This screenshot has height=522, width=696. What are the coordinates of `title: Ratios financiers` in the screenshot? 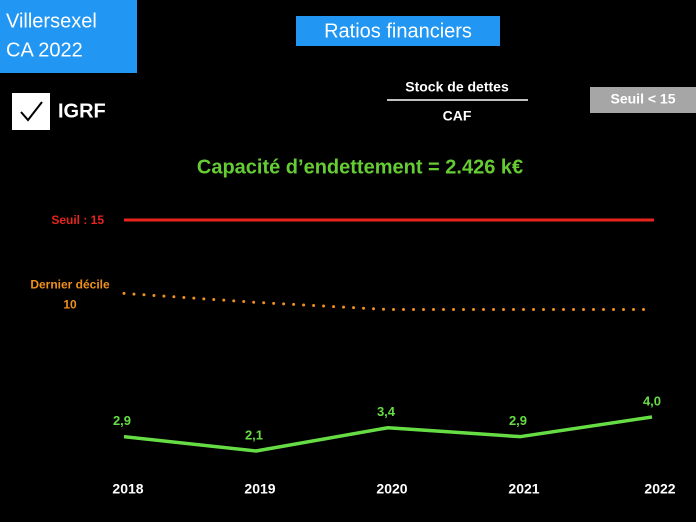 It's located at (398, 31).